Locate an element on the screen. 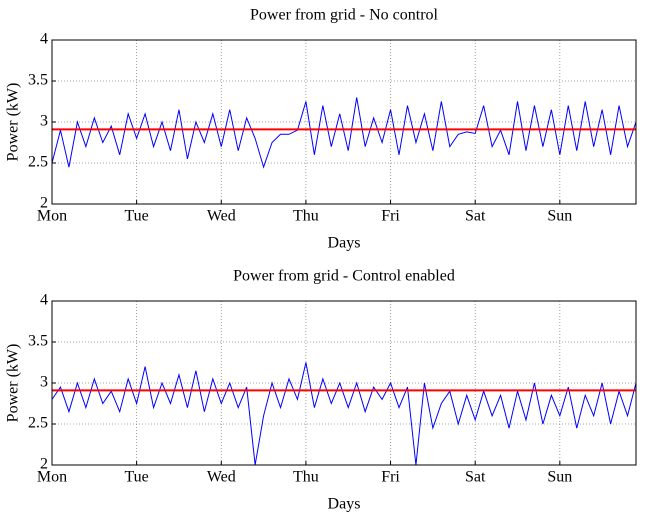 The width and height of the screenshot is (648, 525). chart-title: Power from grid - Control enabled is located at coordinates (344, 276).